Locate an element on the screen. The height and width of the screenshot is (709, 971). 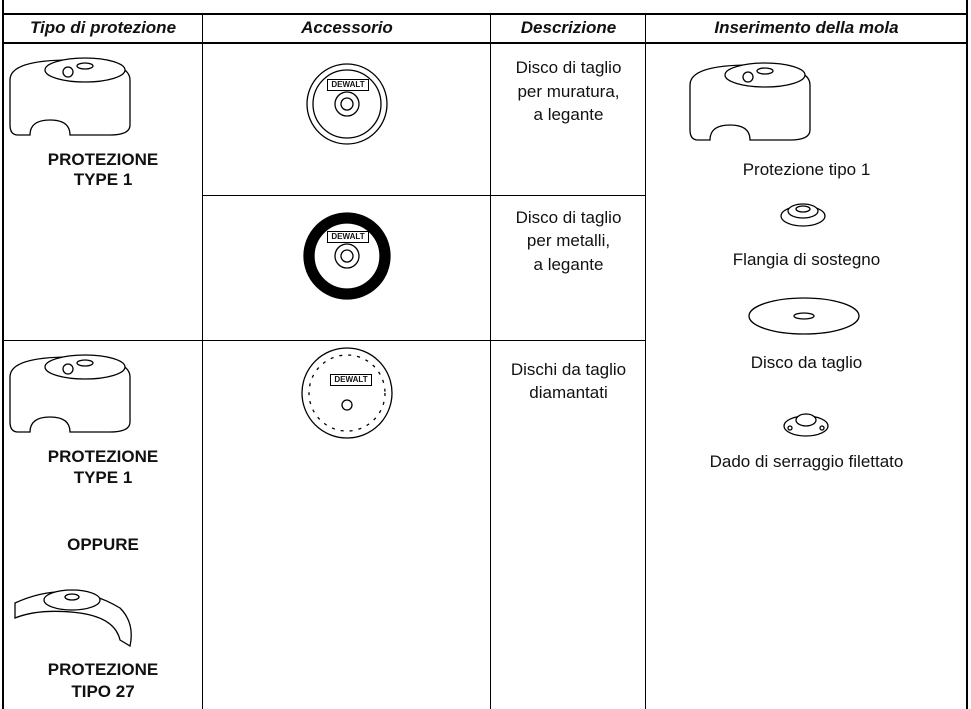
assembly-label: Dado di serraggio filettato is located at coordinates (806, 461).